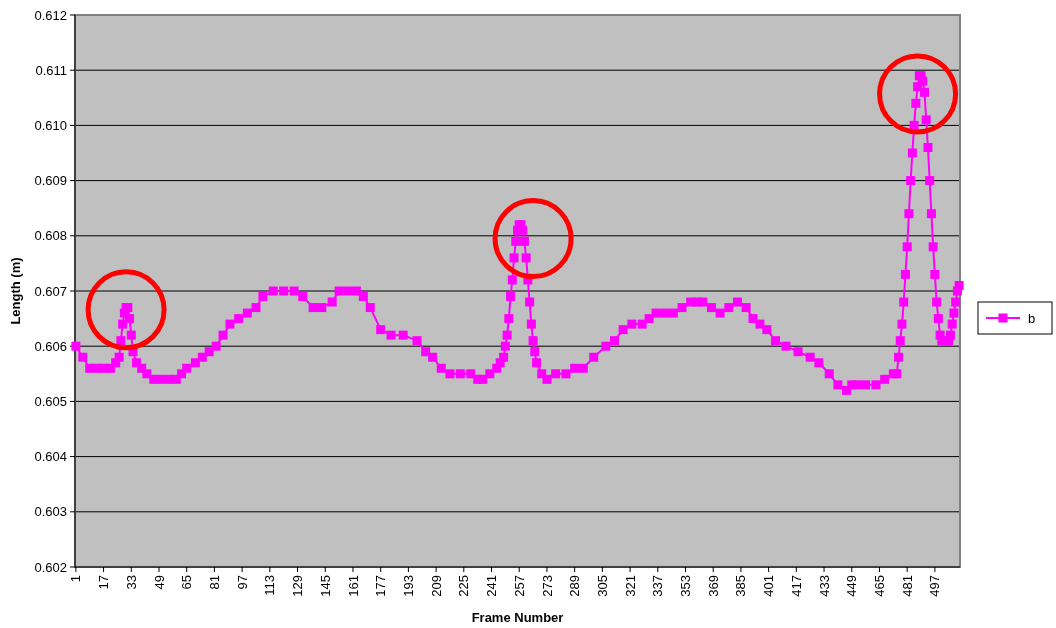  What do you see at coordinates (214, 582) in the screenshot?
I see `x-tick-label: 81` at bounding box center [214, 582].